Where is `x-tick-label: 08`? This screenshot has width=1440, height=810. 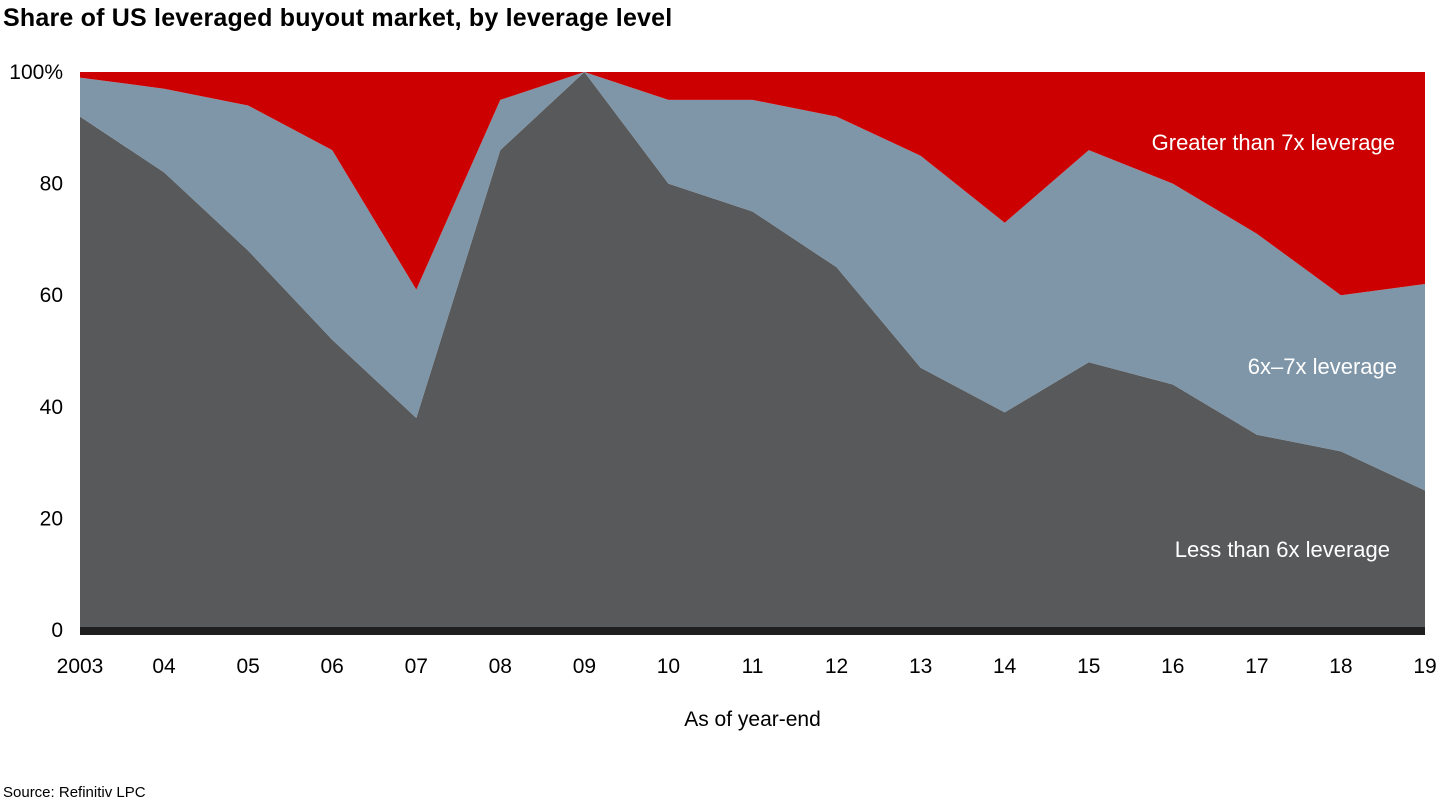 x-tick-label: 08 is located at coordinates (500, 666).